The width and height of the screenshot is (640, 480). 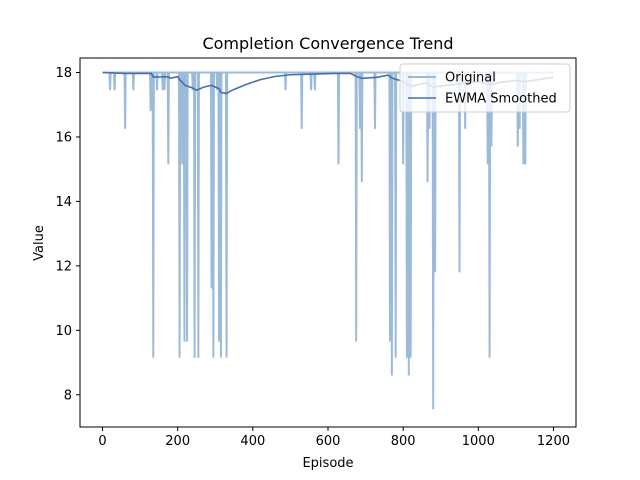 What do you see at coordinates (553, 441) in the screenshot?
I see `x-tick-label: 1200` at bounding box center [553, 441].